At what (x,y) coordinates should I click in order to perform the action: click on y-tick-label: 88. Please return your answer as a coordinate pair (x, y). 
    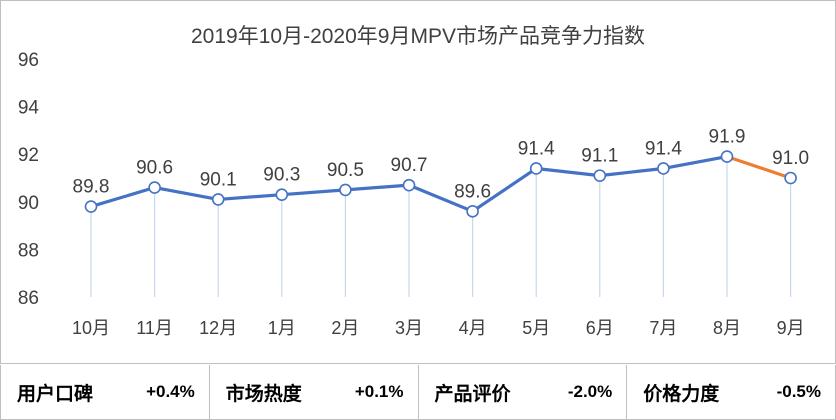
    Looking at the image, I should click on (28, 250).